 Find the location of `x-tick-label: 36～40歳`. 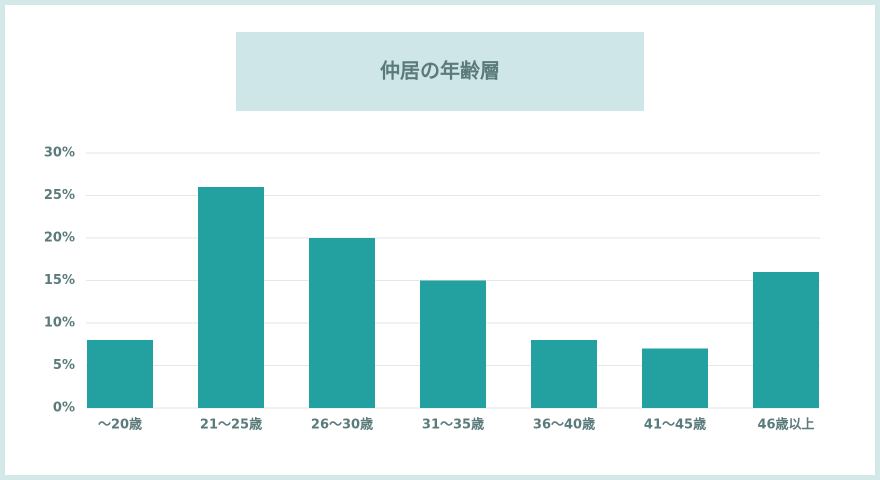

x-tick-label: 36～40歳 is located at coordinates (564, 425).